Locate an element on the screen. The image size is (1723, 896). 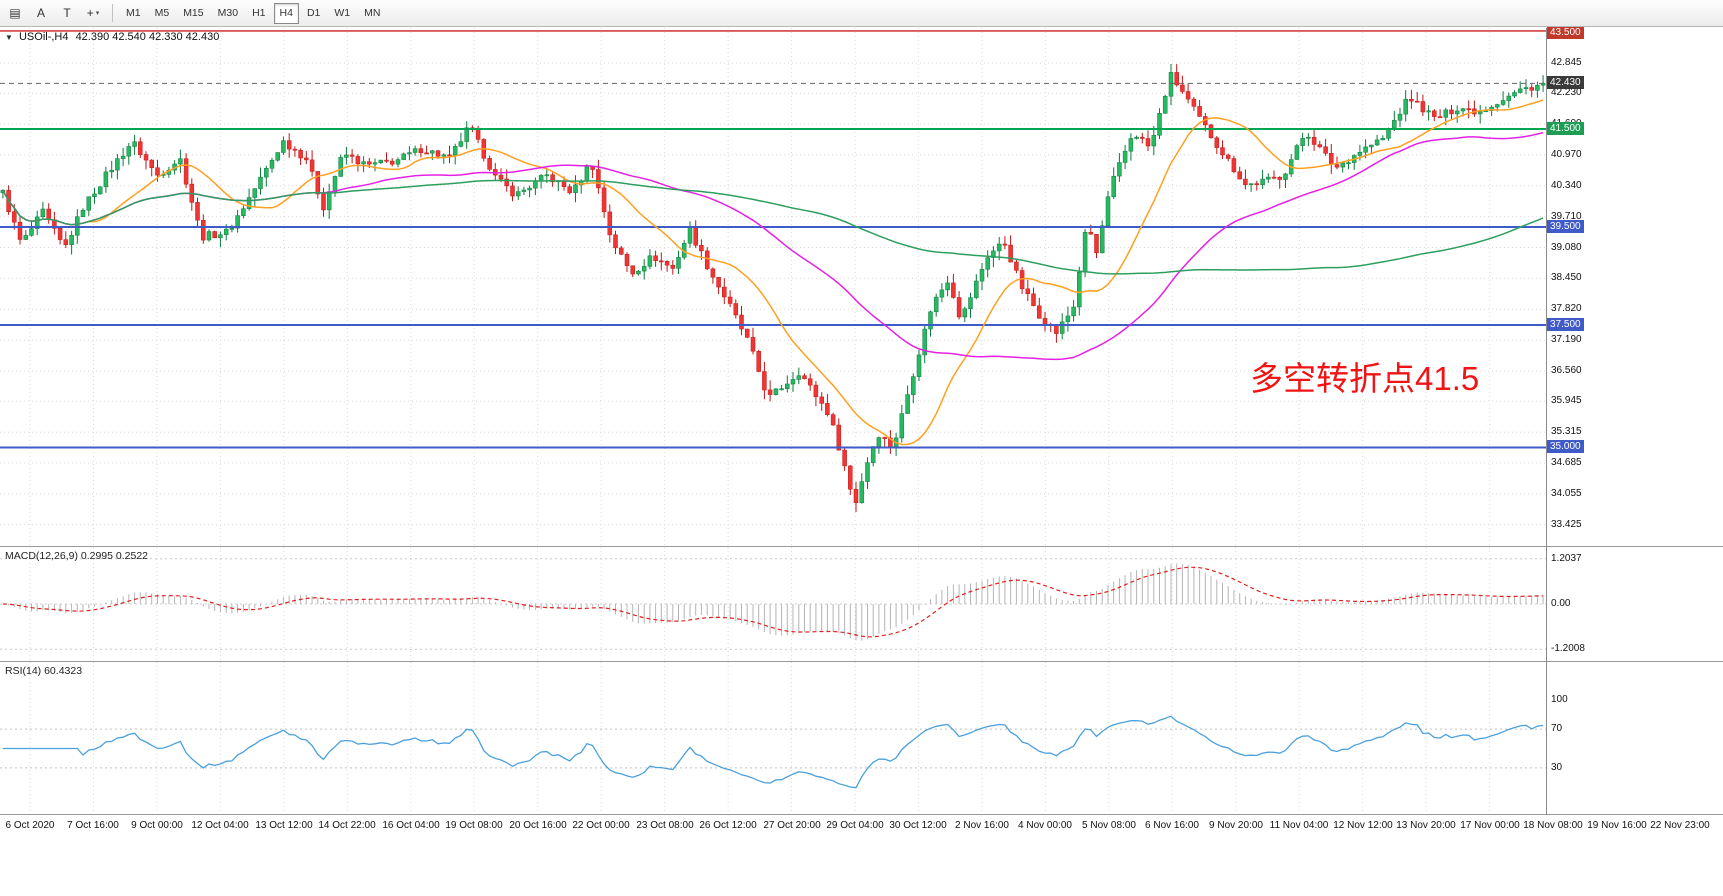
panel-separator-main-macd is located at coordinates (861, 546).